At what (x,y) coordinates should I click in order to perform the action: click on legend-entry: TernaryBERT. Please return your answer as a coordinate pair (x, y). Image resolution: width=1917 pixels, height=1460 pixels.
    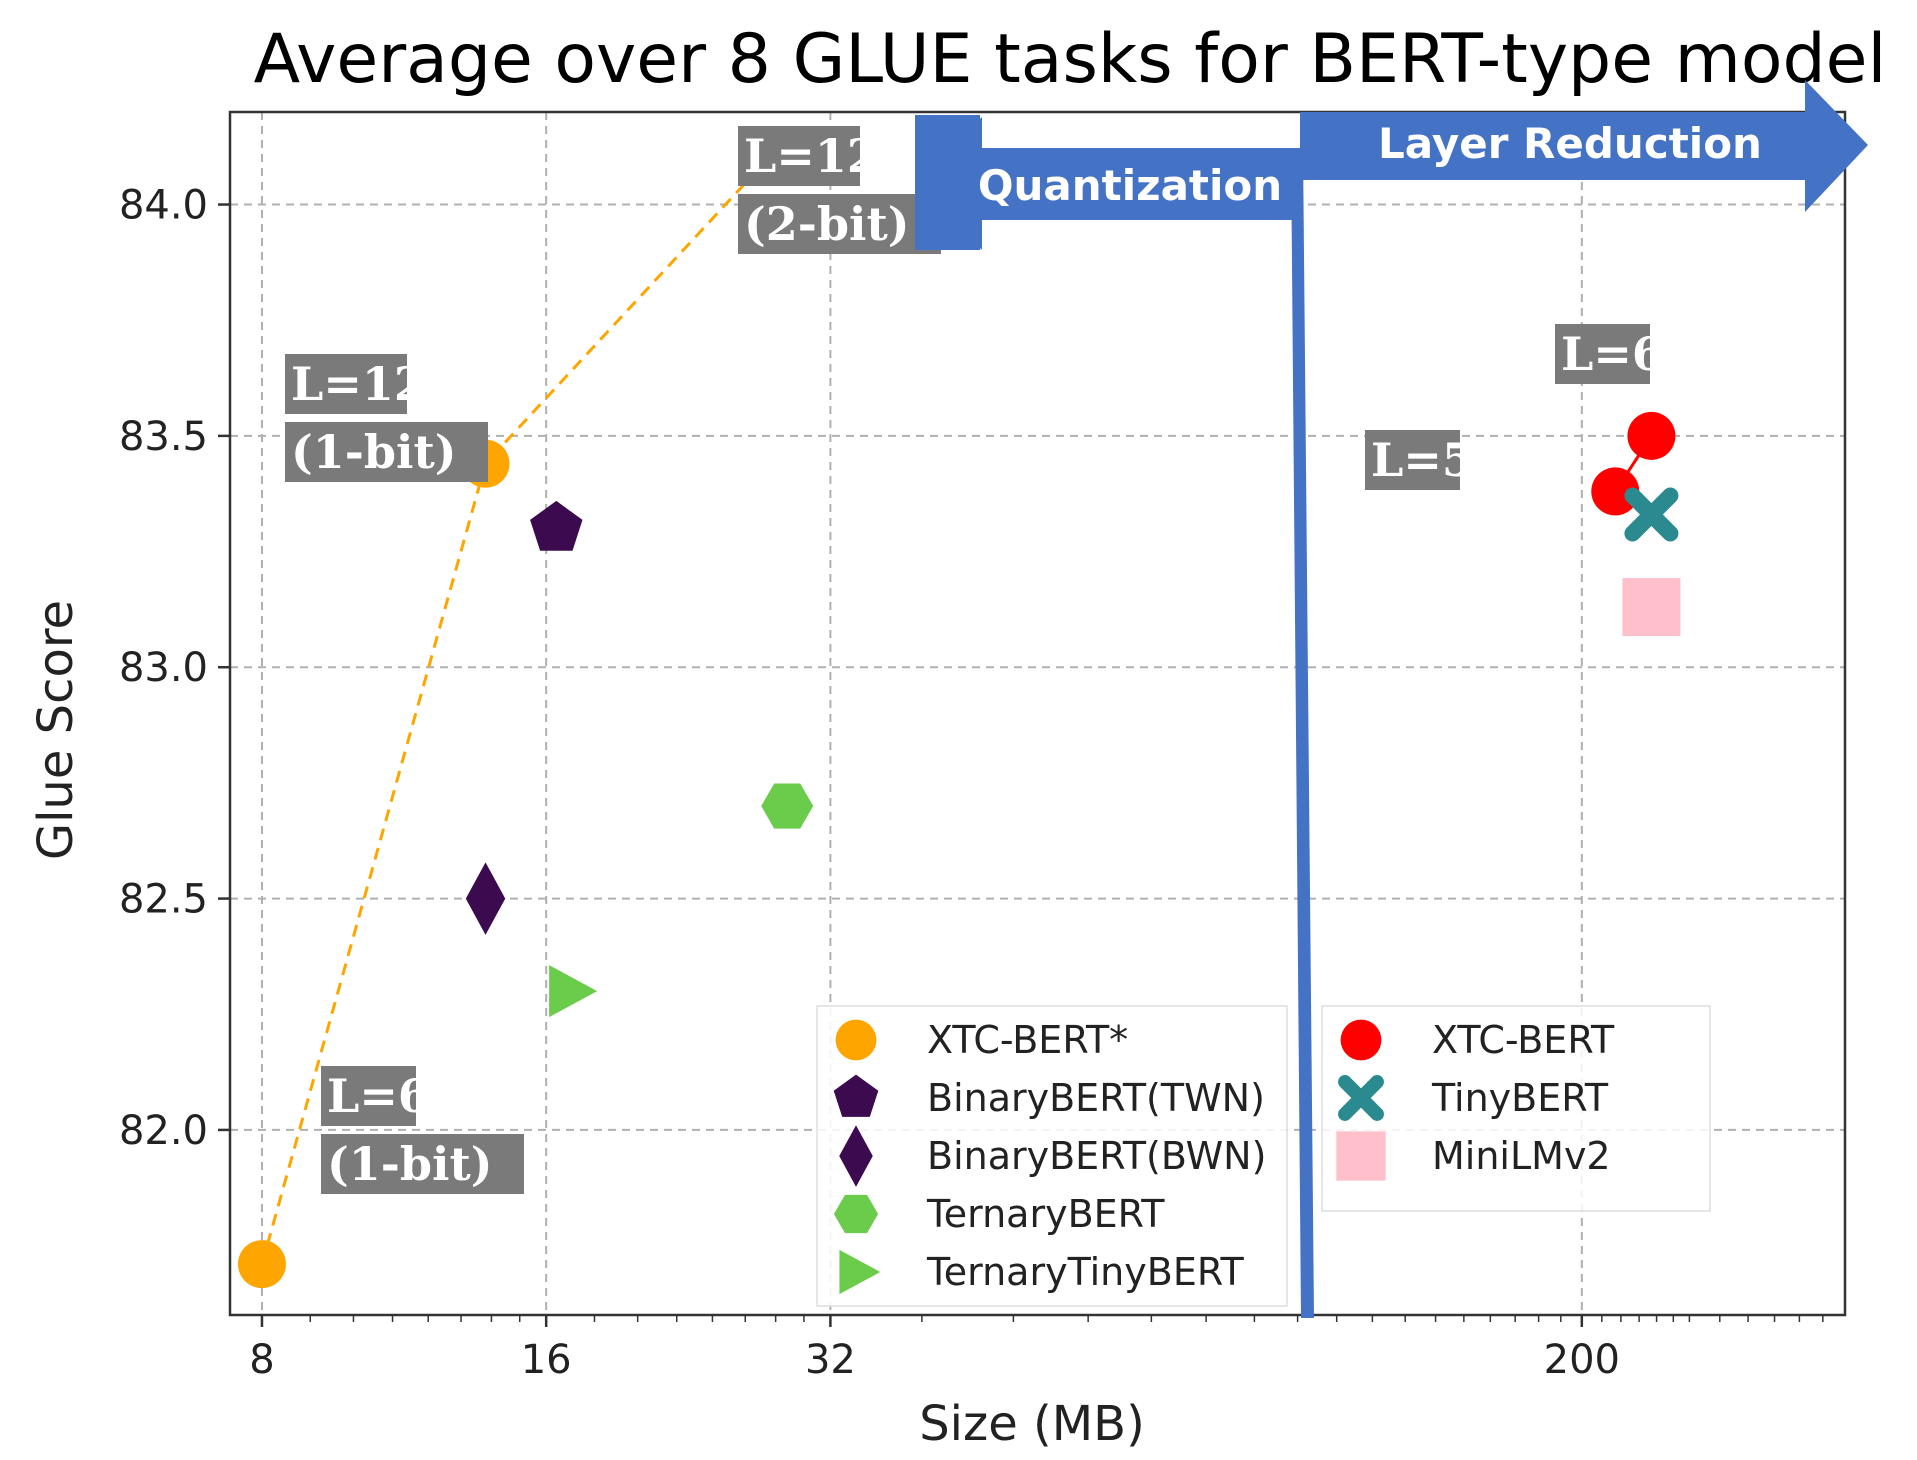
    Looking at the image, I should click on (999, 1214).